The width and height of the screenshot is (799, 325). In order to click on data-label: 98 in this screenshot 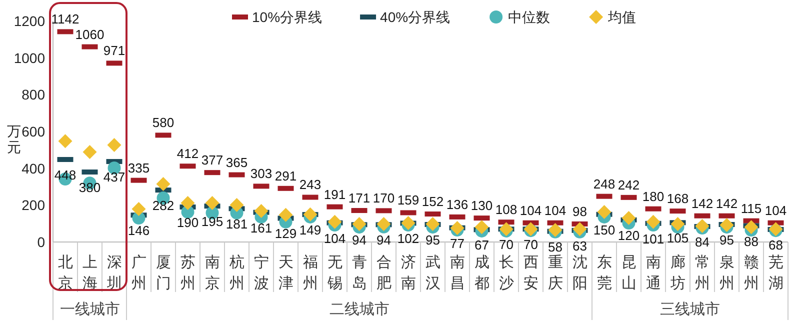, I will do `click(579, 211)`.